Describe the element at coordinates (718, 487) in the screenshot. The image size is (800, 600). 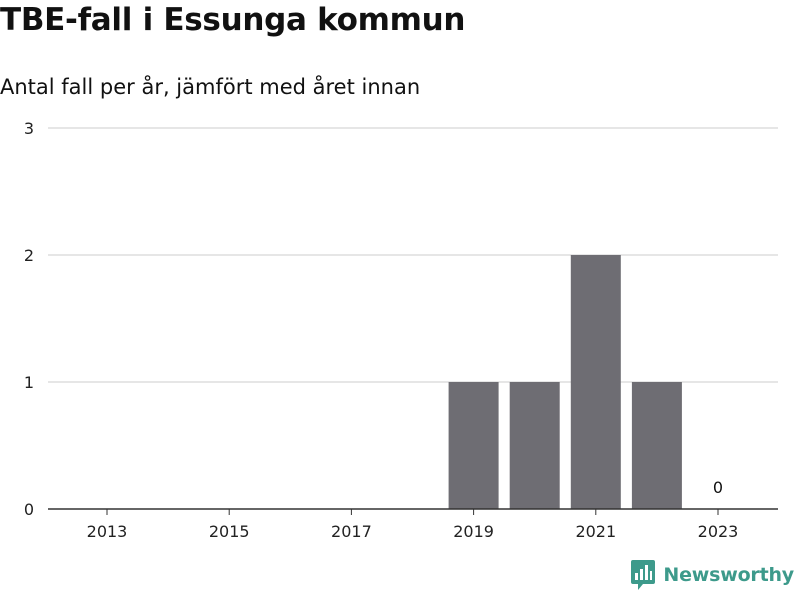
I see `data-label: 0` at that location.